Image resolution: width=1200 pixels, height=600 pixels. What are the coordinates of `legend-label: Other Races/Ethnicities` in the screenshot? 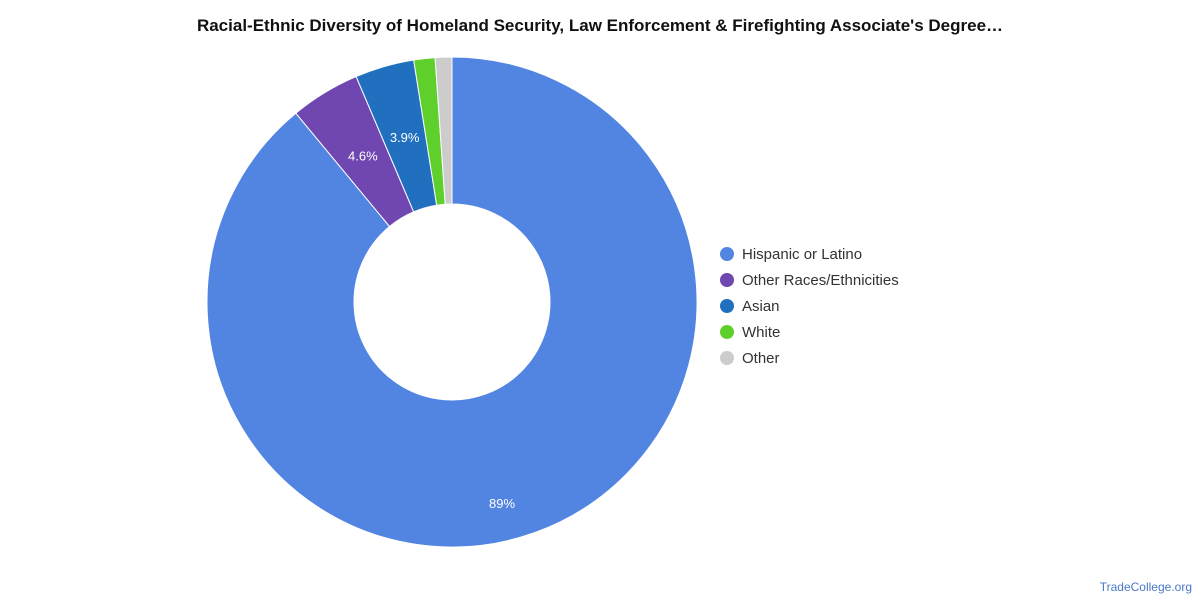 It's located at (820, 280).